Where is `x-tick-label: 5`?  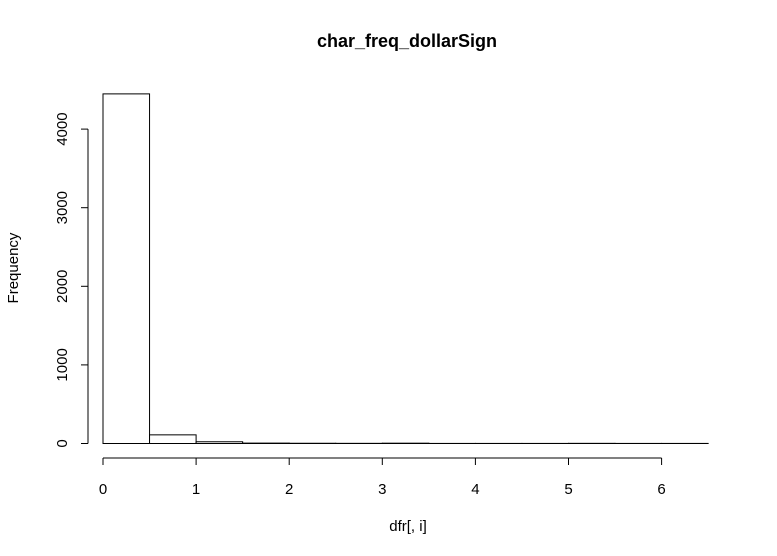
x-tick-label: 5 is located at coordinates (568, 489).